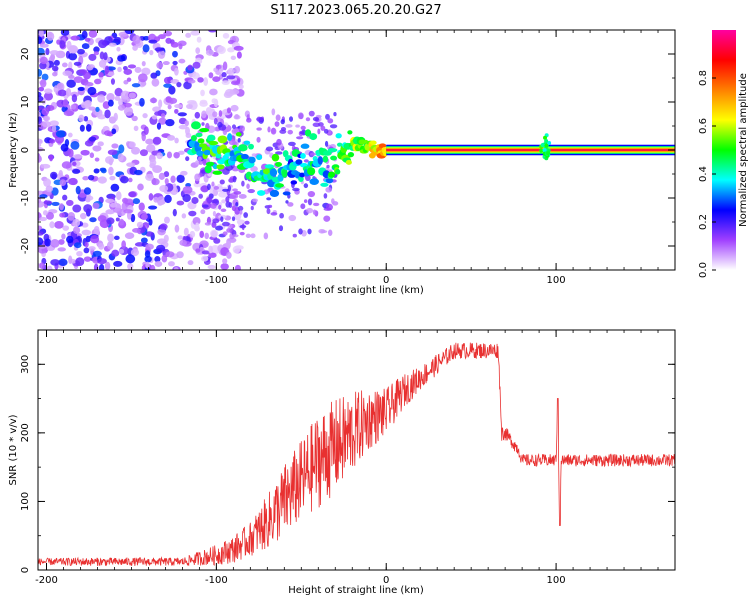 The width and height of the screenshot is (750, 600). What do you see at coordinates (25, 198) in the screenshot?
I see `y-tick-label: -10` at bounding box center [25, 198].